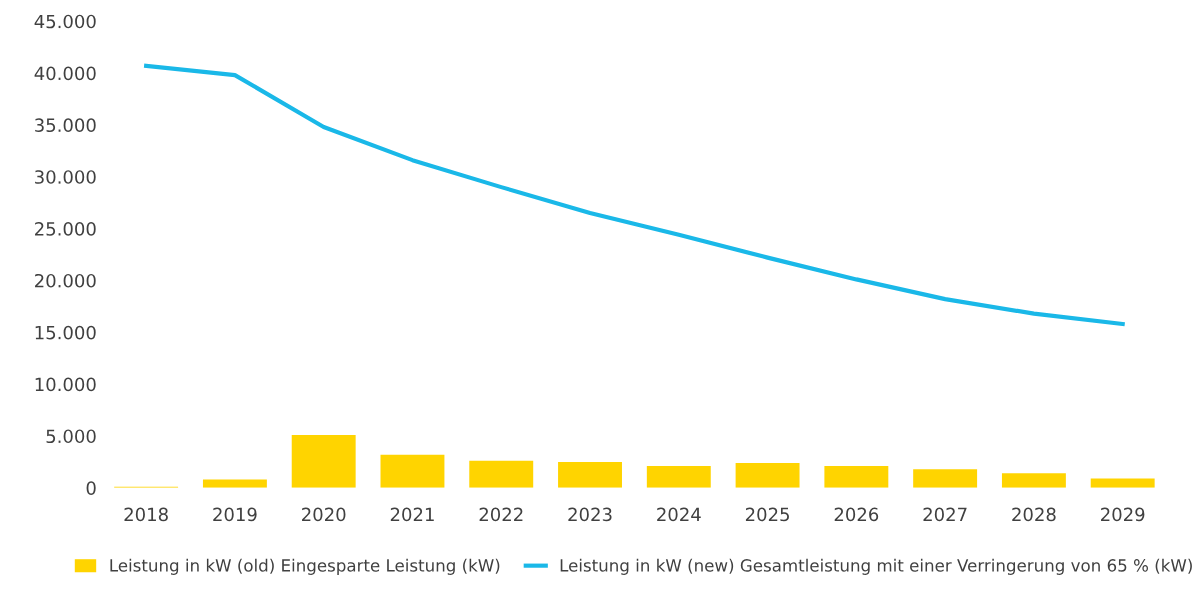 Image resolution: width=1197 pixels, height=606 pixels. What do you see at coordinates (146, 514) in the screenshot?
I see `x-tick-label: 2018` at bounding box center [146, 514].